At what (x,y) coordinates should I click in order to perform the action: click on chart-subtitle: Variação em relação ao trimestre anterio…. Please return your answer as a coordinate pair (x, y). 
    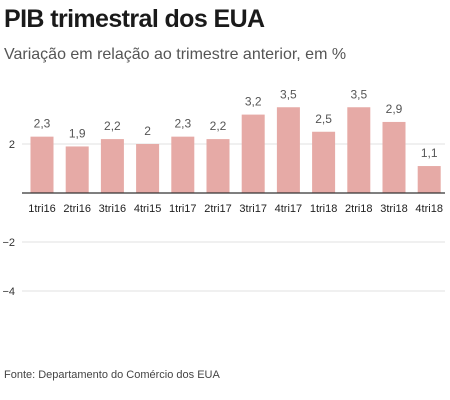
    Looking at the image, I should click on (175, 54).